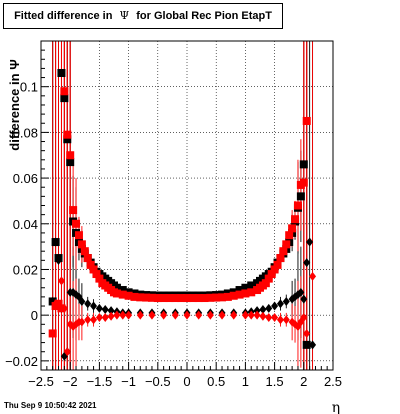  Describe the element at coordinates (25, 224) in the screenshot. I see `y-tick-label: 0.04` at that location.